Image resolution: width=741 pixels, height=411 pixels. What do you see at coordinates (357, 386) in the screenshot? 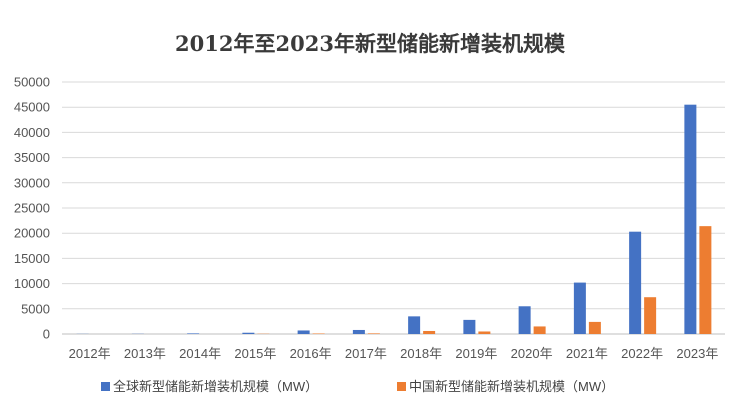
I see `legend: 全球新型储能新增装机规模（MW） 中国新型储能新增装机规模（MW）` at bounding box center [357, 386].